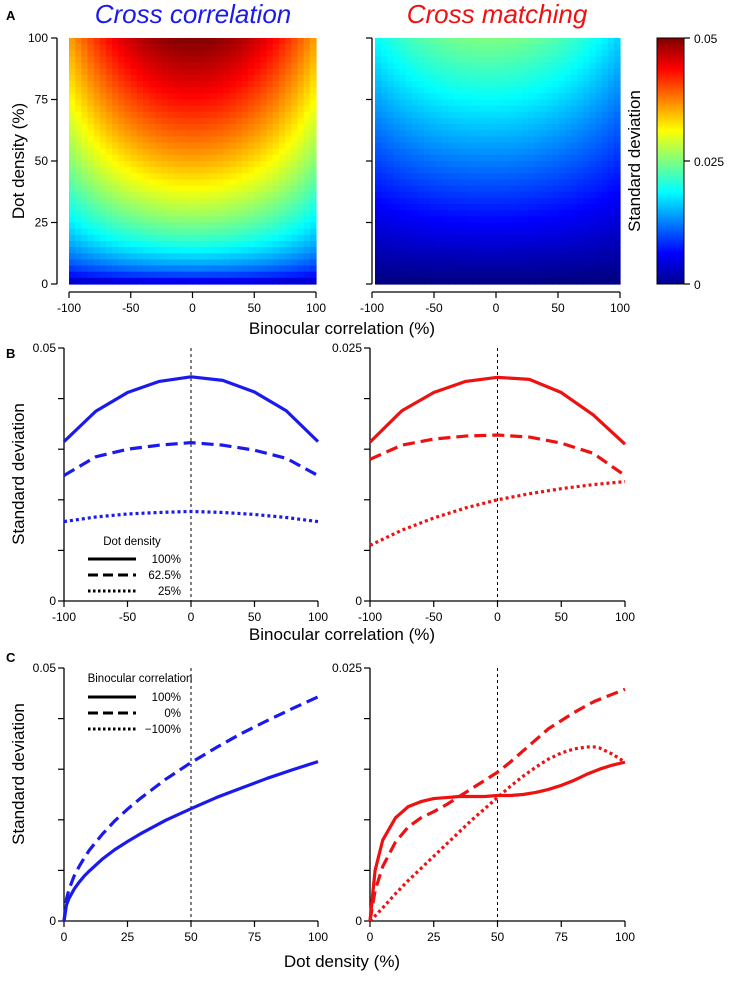  Describe the element at coordinates (255, 937) in the screenshot. I see `c-cc-x-tick-label: 75` at that location.